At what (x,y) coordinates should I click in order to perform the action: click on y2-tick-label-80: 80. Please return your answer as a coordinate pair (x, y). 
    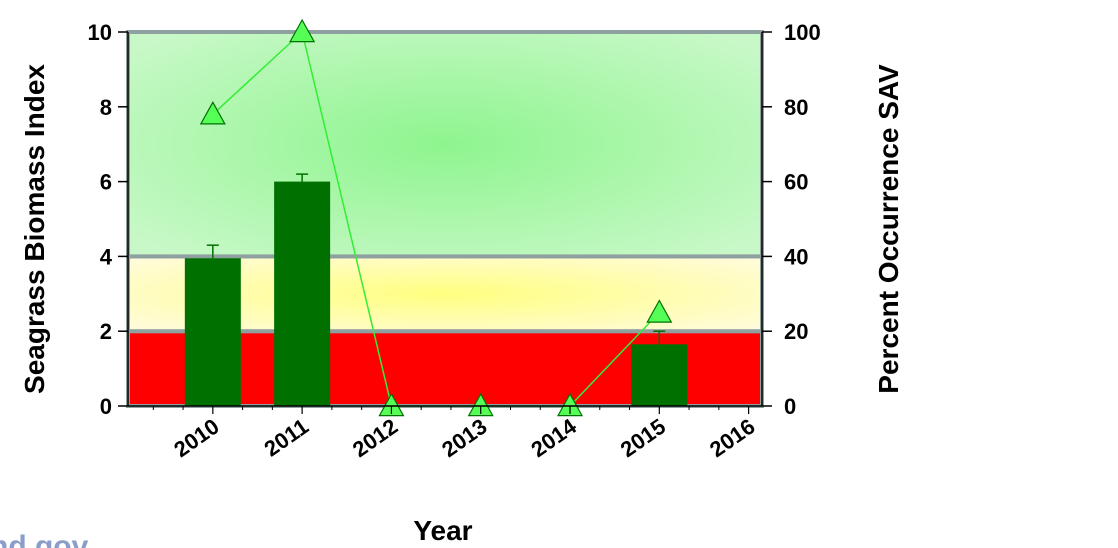
    Looking at the image, I should click on (796, 107).